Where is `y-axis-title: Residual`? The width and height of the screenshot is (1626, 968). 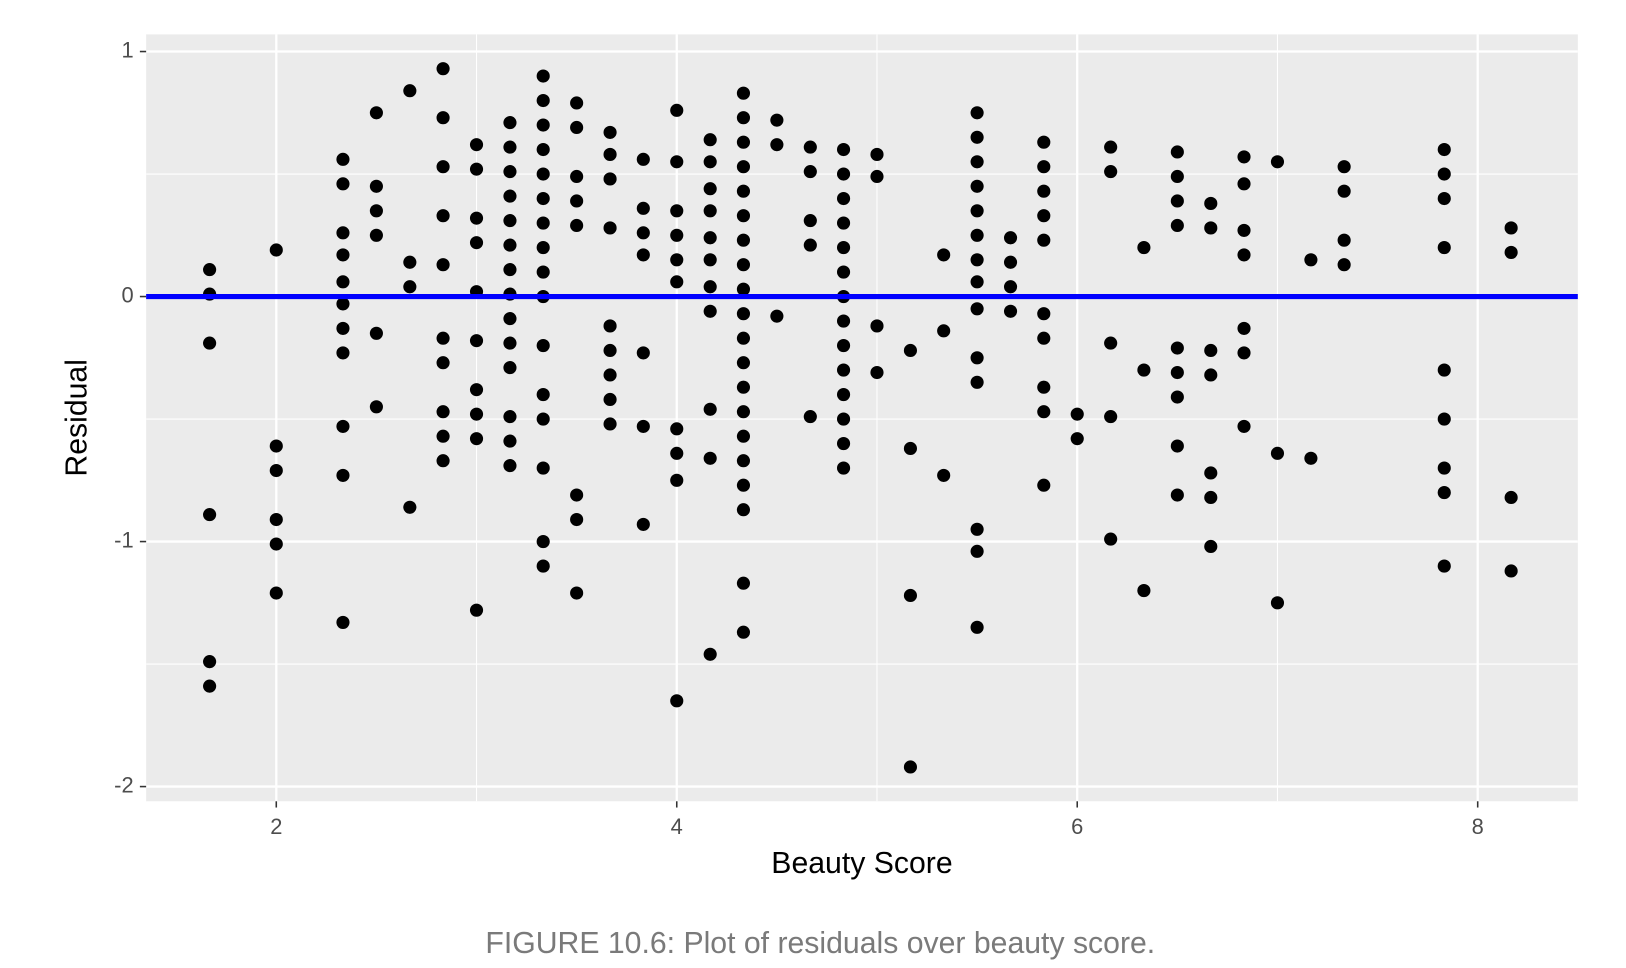 y-axis-title: Residual is located at coordinates (76, 418).